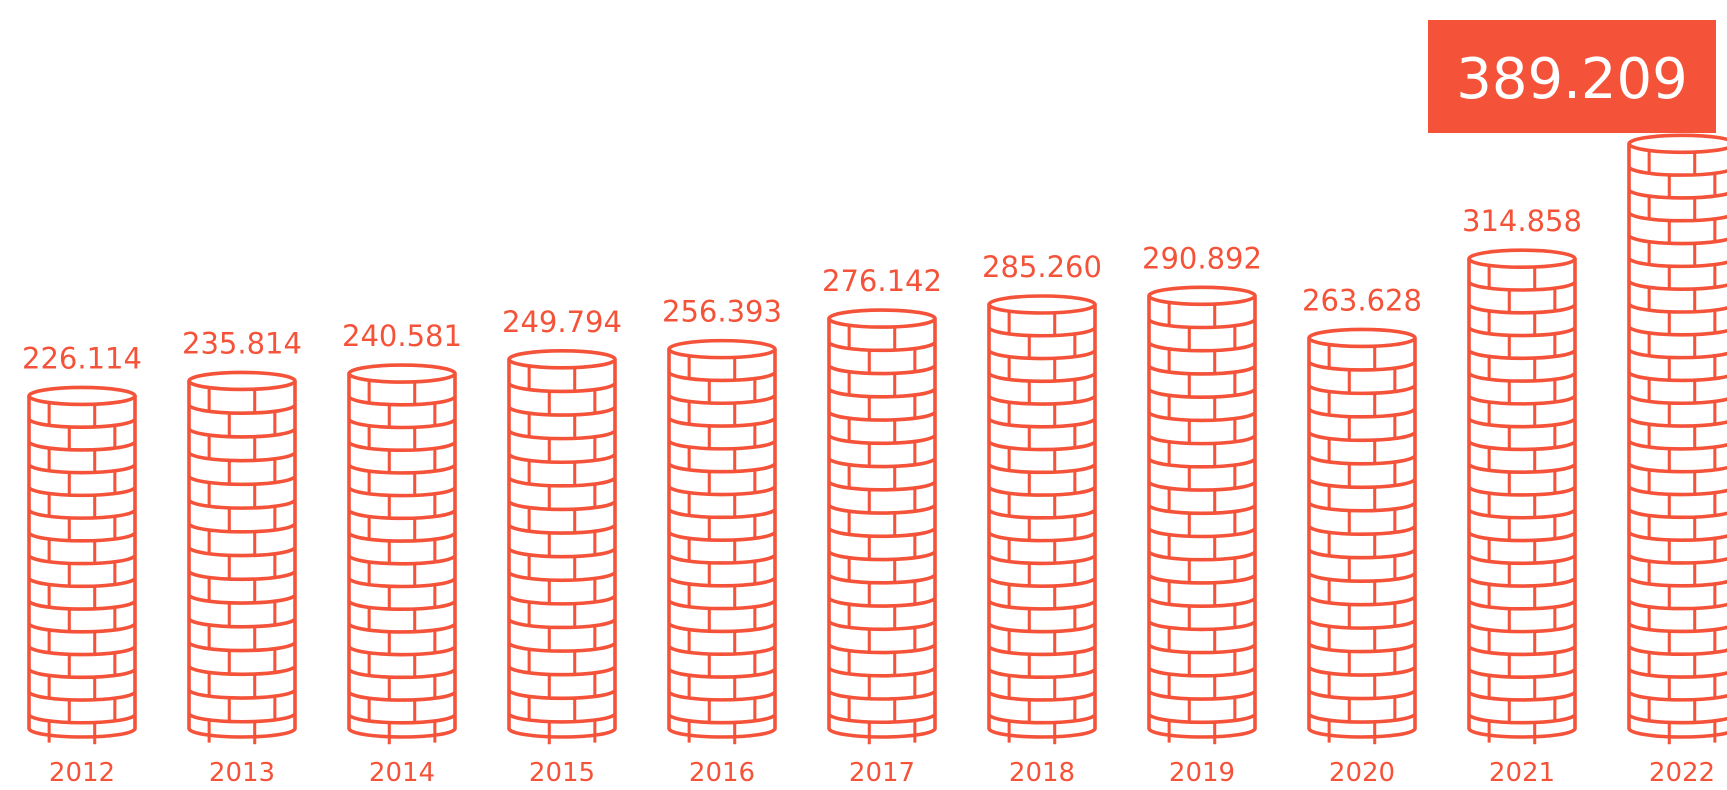 This screenshot has height=790, width=1727. What do you see at coordinates (562, 773) in the screenshot?
I see `year-label: 2015` at bounding box center [562, 773].